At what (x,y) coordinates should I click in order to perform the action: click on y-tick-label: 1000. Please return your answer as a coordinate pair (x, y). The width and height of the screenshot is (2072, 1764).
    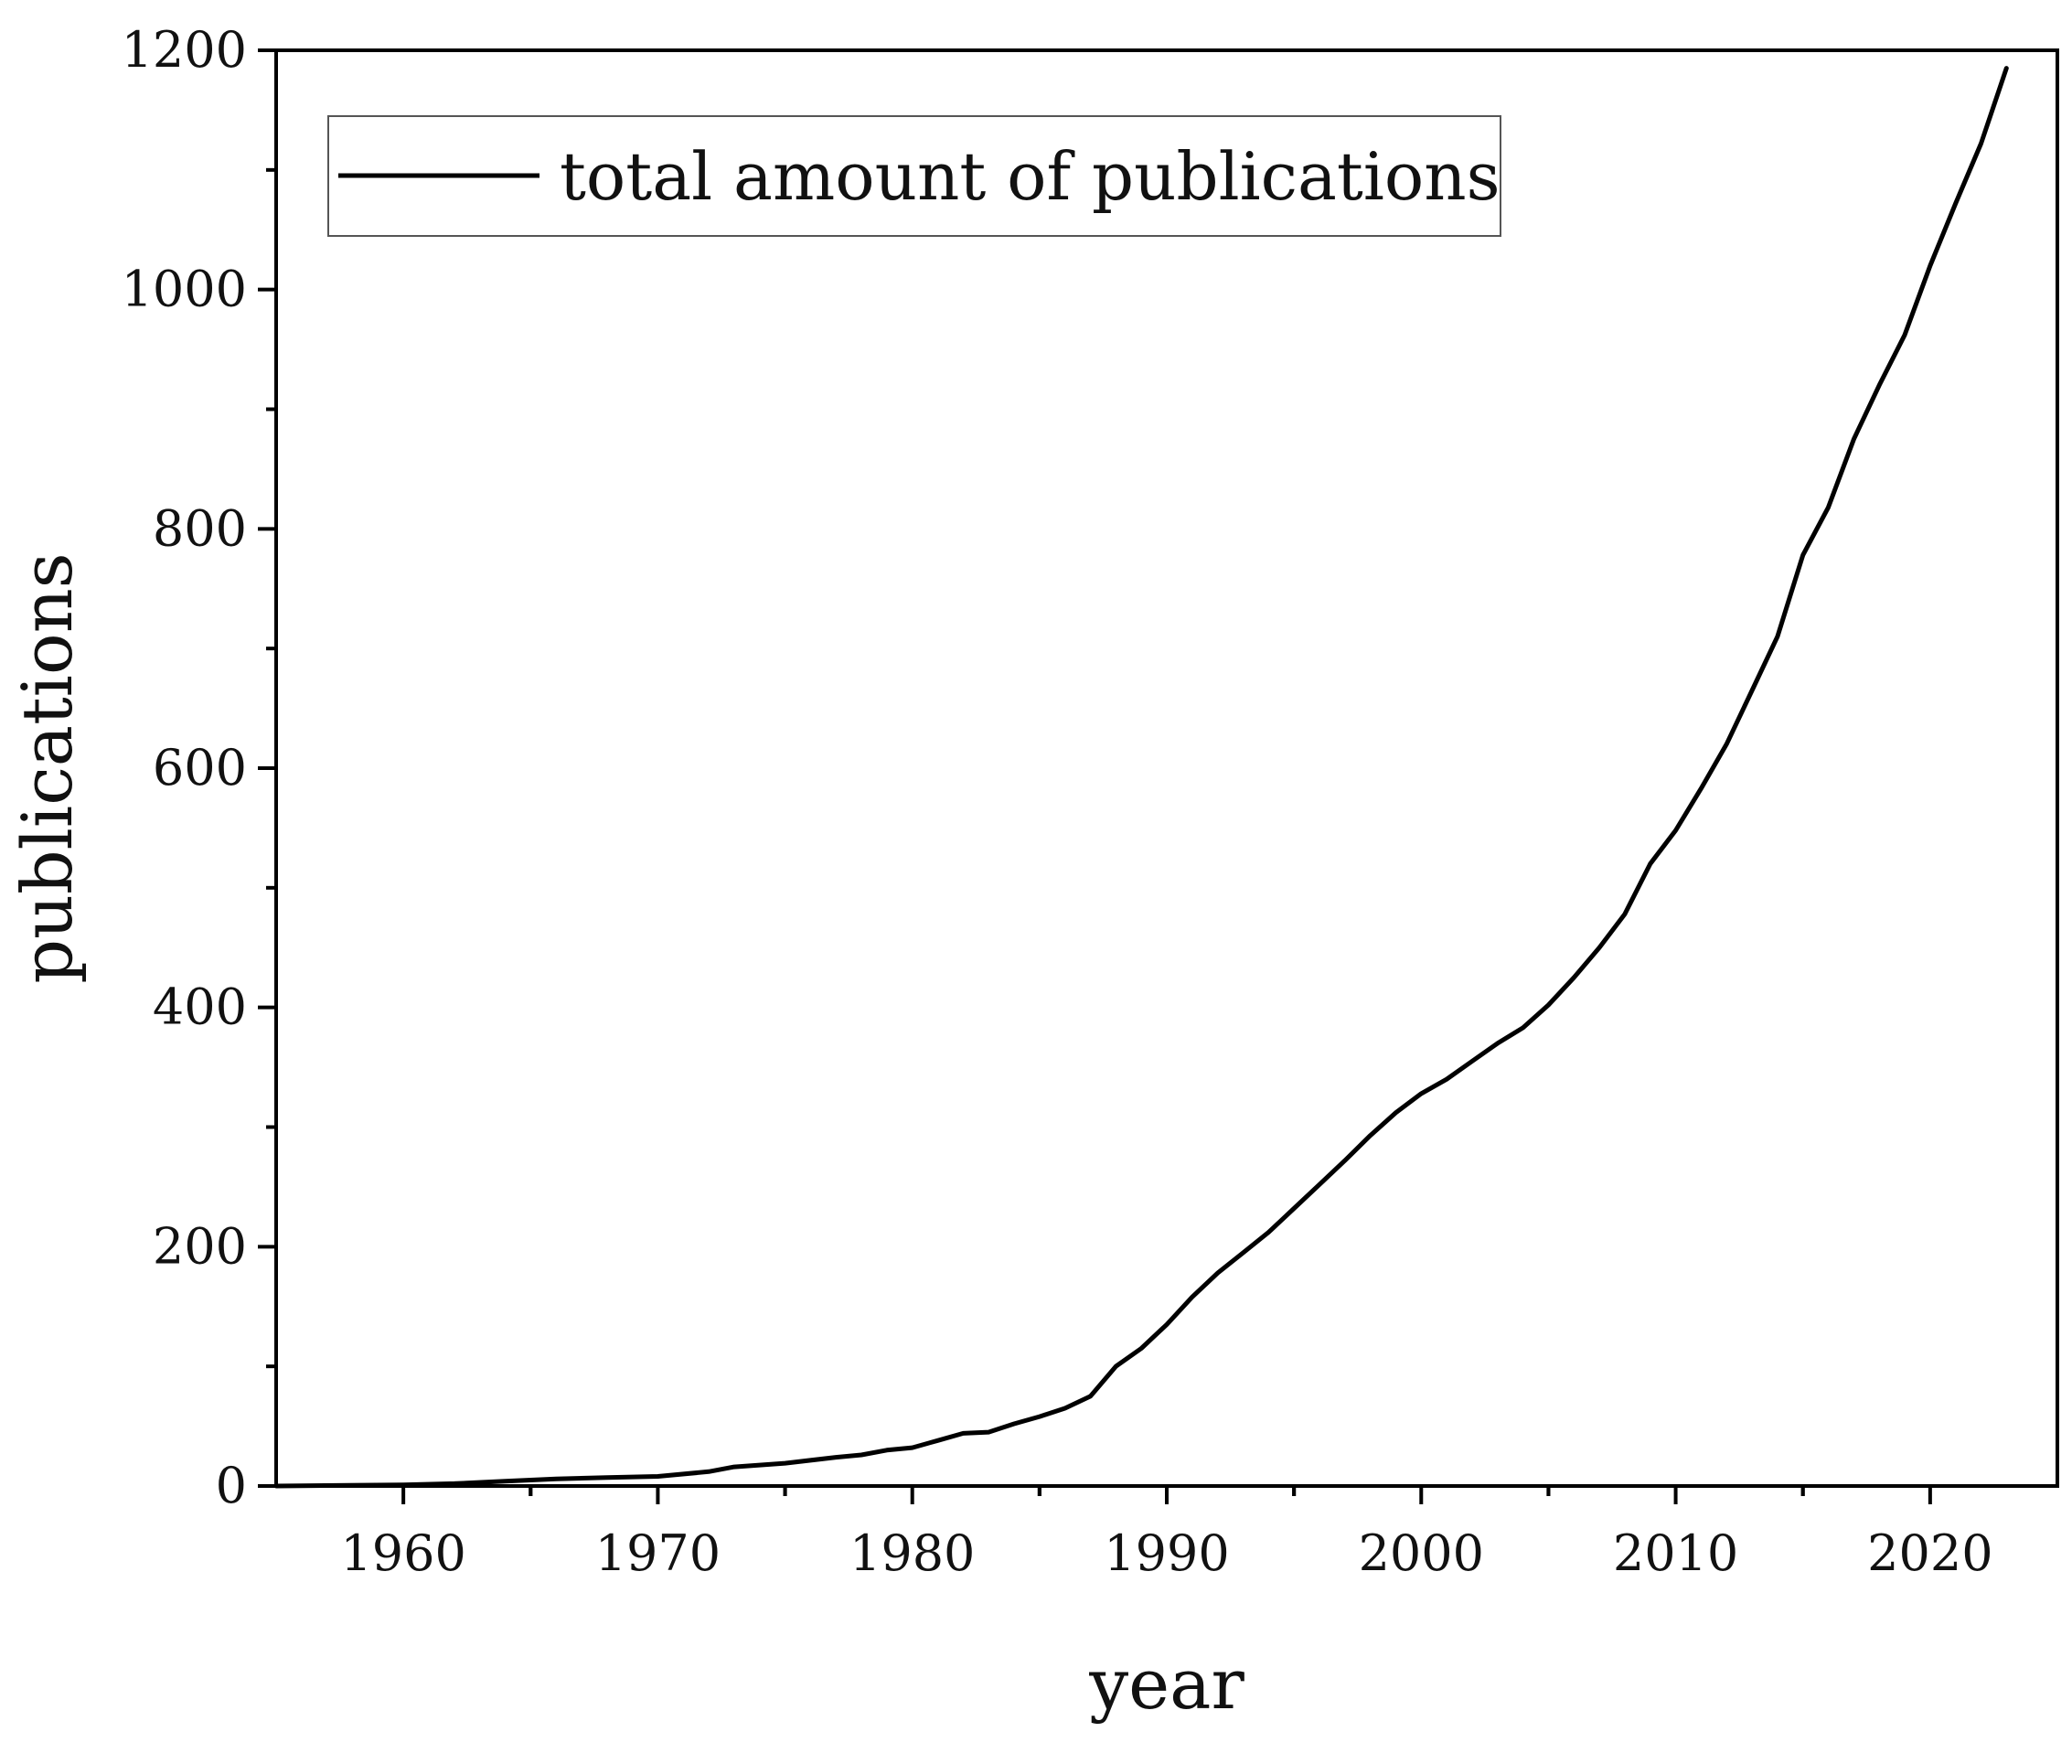
    Looking at the image, I should click on (184, 289).